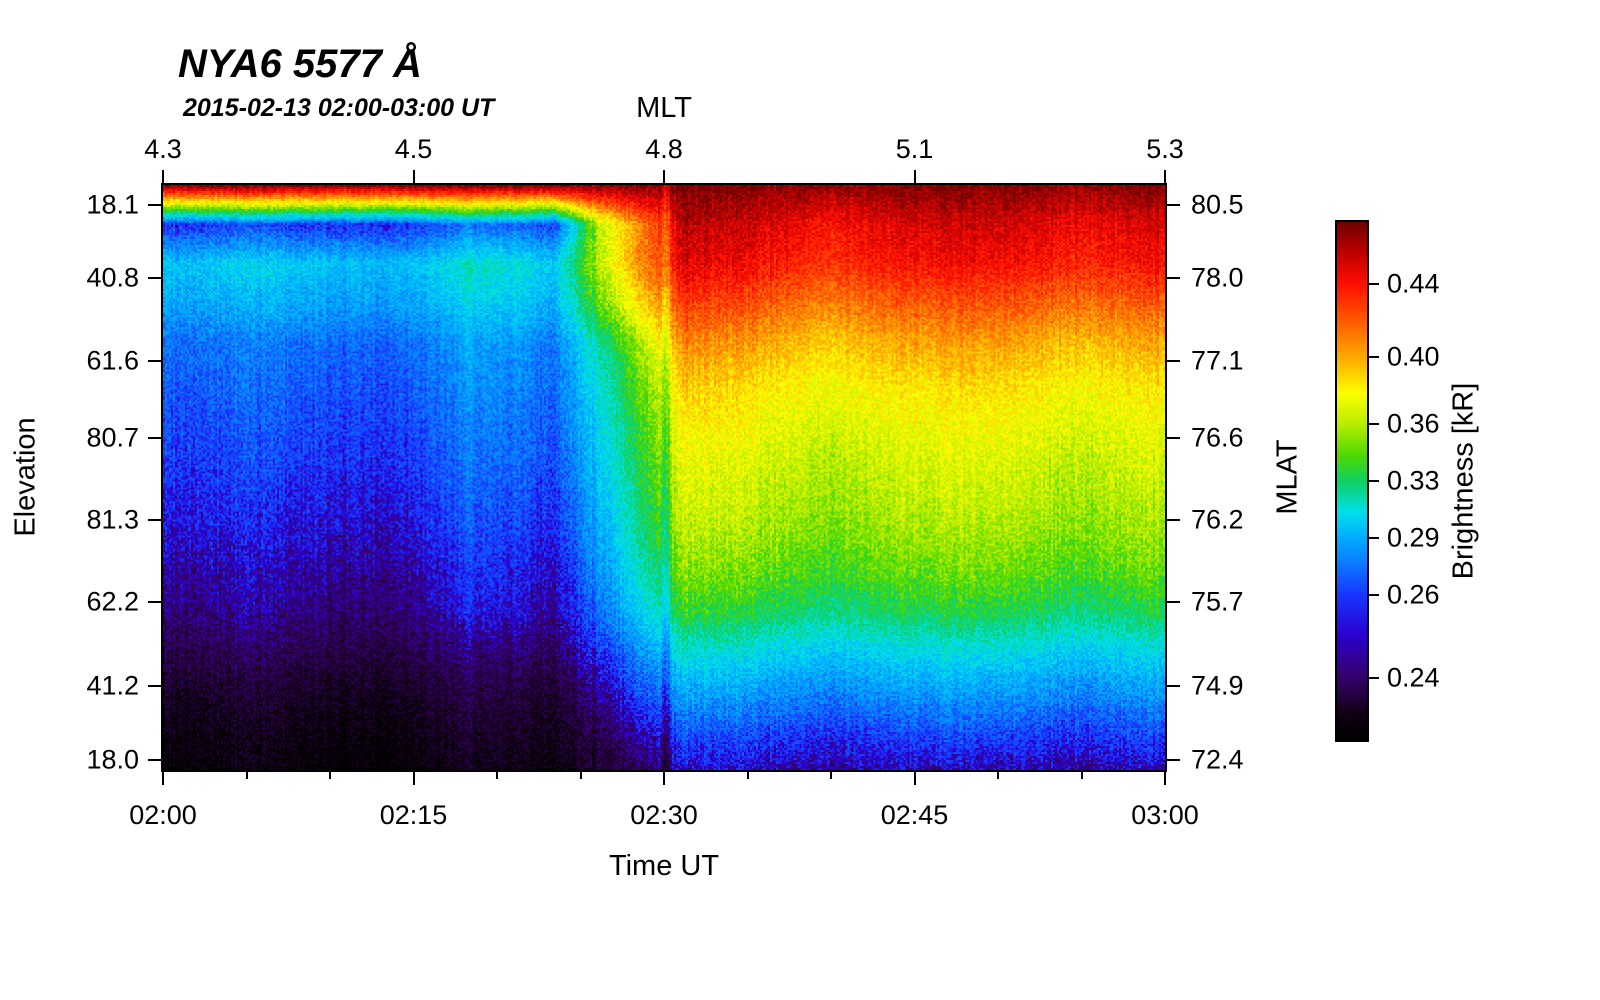  Describe the element at coordinates (1217, 519) in the screenshot. I see `mlat-tick-label: 76.2` at that location.